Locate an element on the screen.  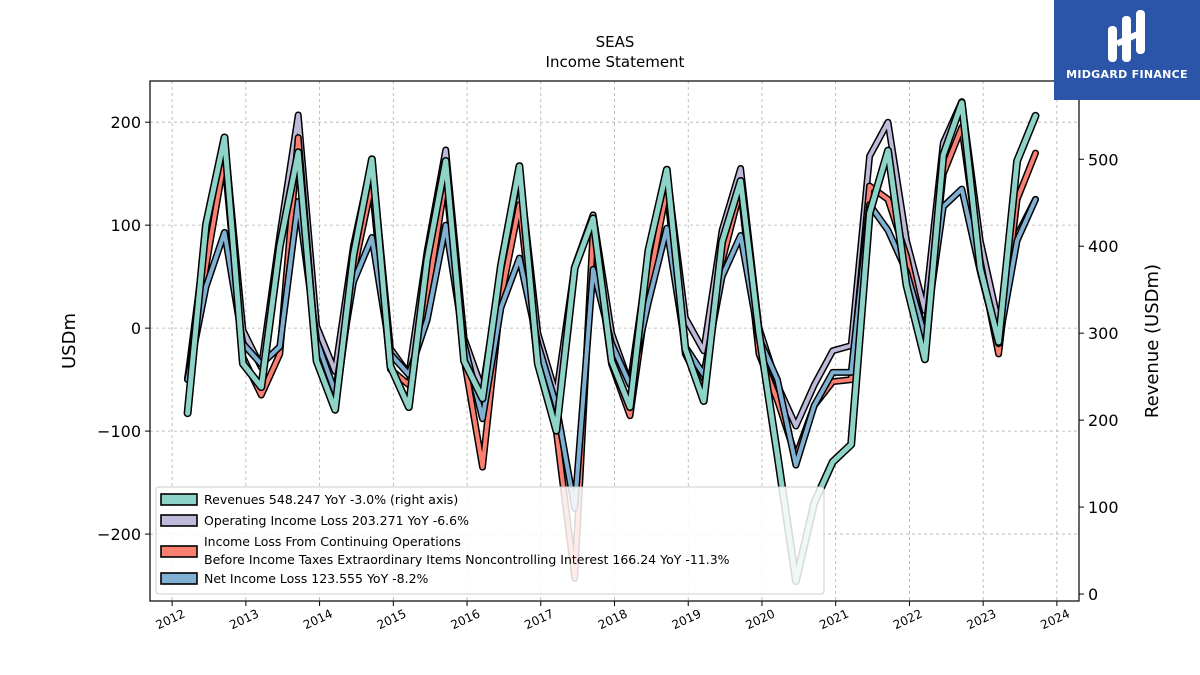
y-left-tick-label: −200 is located at coordinates (119, 534).